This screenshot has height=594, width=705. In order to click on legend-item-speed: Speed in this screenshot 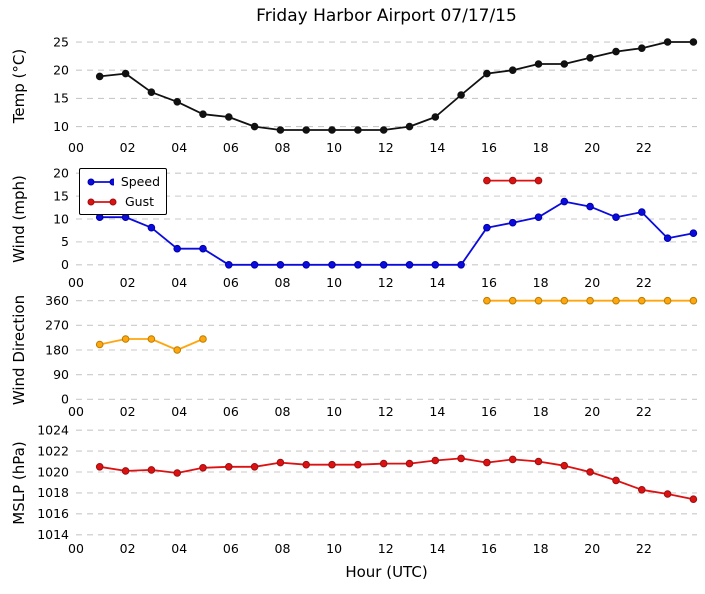, I will do `click(123, 181)`.